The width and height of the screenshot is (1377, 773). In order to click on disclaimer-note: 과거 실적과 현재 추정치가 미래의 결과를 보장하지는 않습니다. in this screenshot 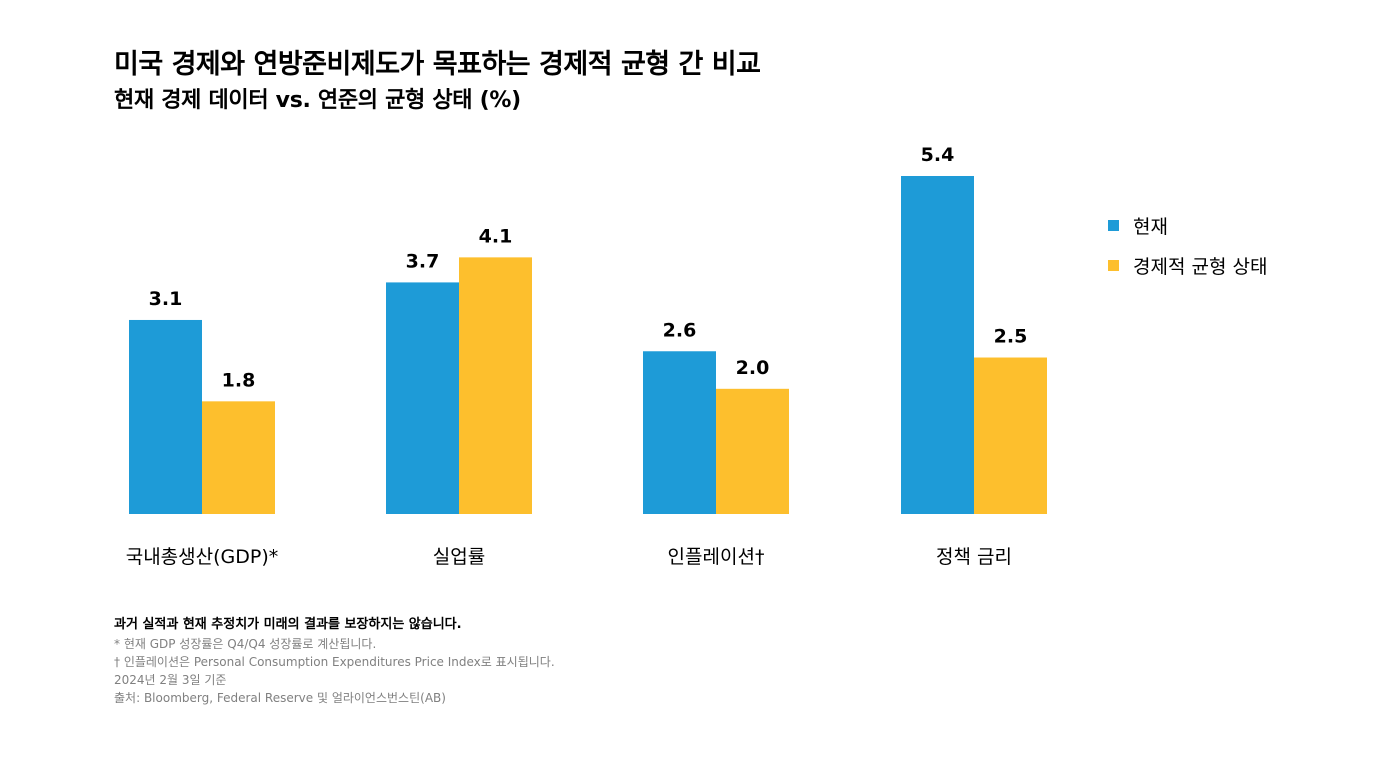, I will do `click(288, 624)`.